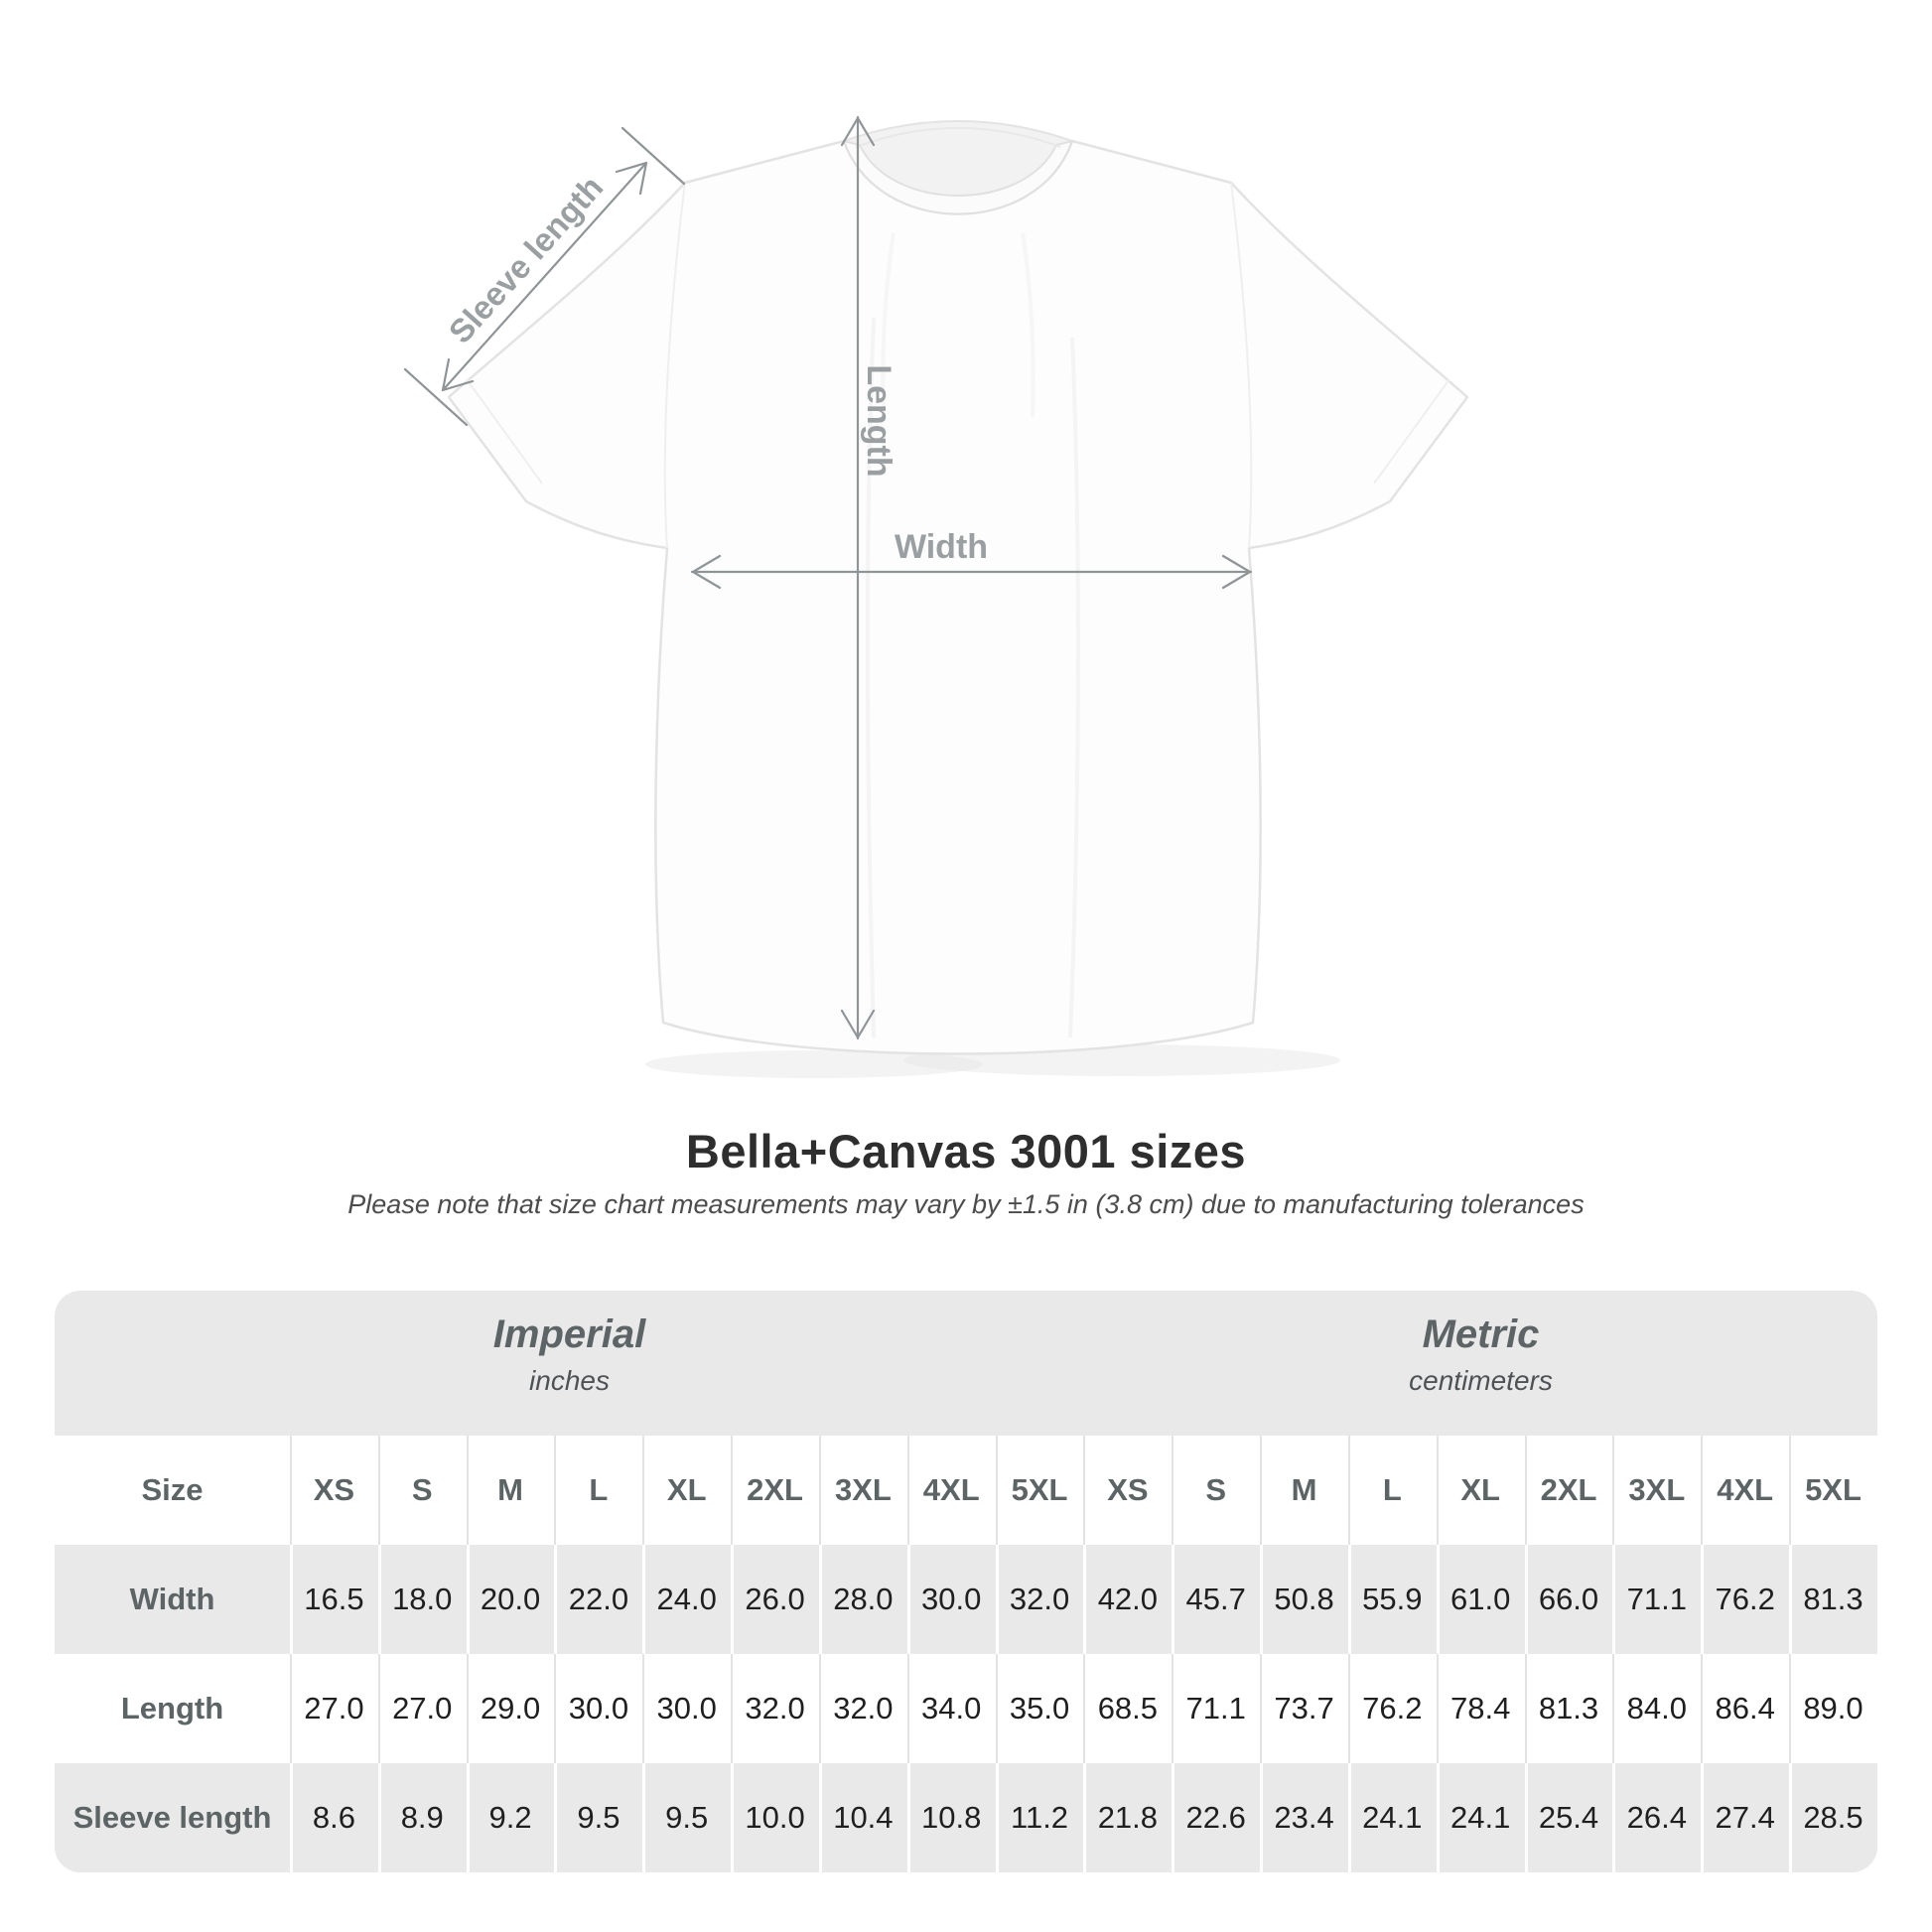 The width and height of the screenshot is (1932, 1932). I want to click on imperial-group-label: Imperial, so click(569, 1334).